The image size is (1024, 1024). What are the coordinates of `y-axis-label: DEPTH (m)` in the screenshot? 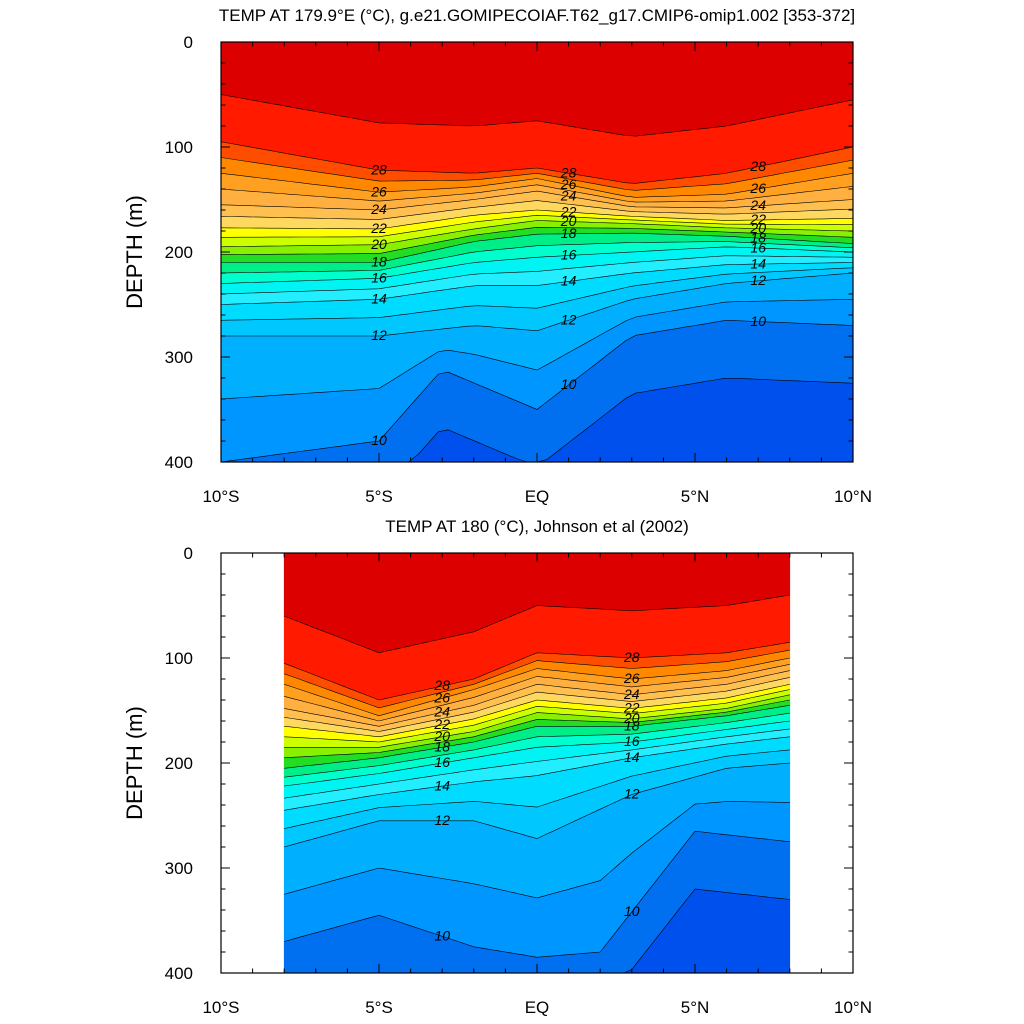 It's located at (134, 763).